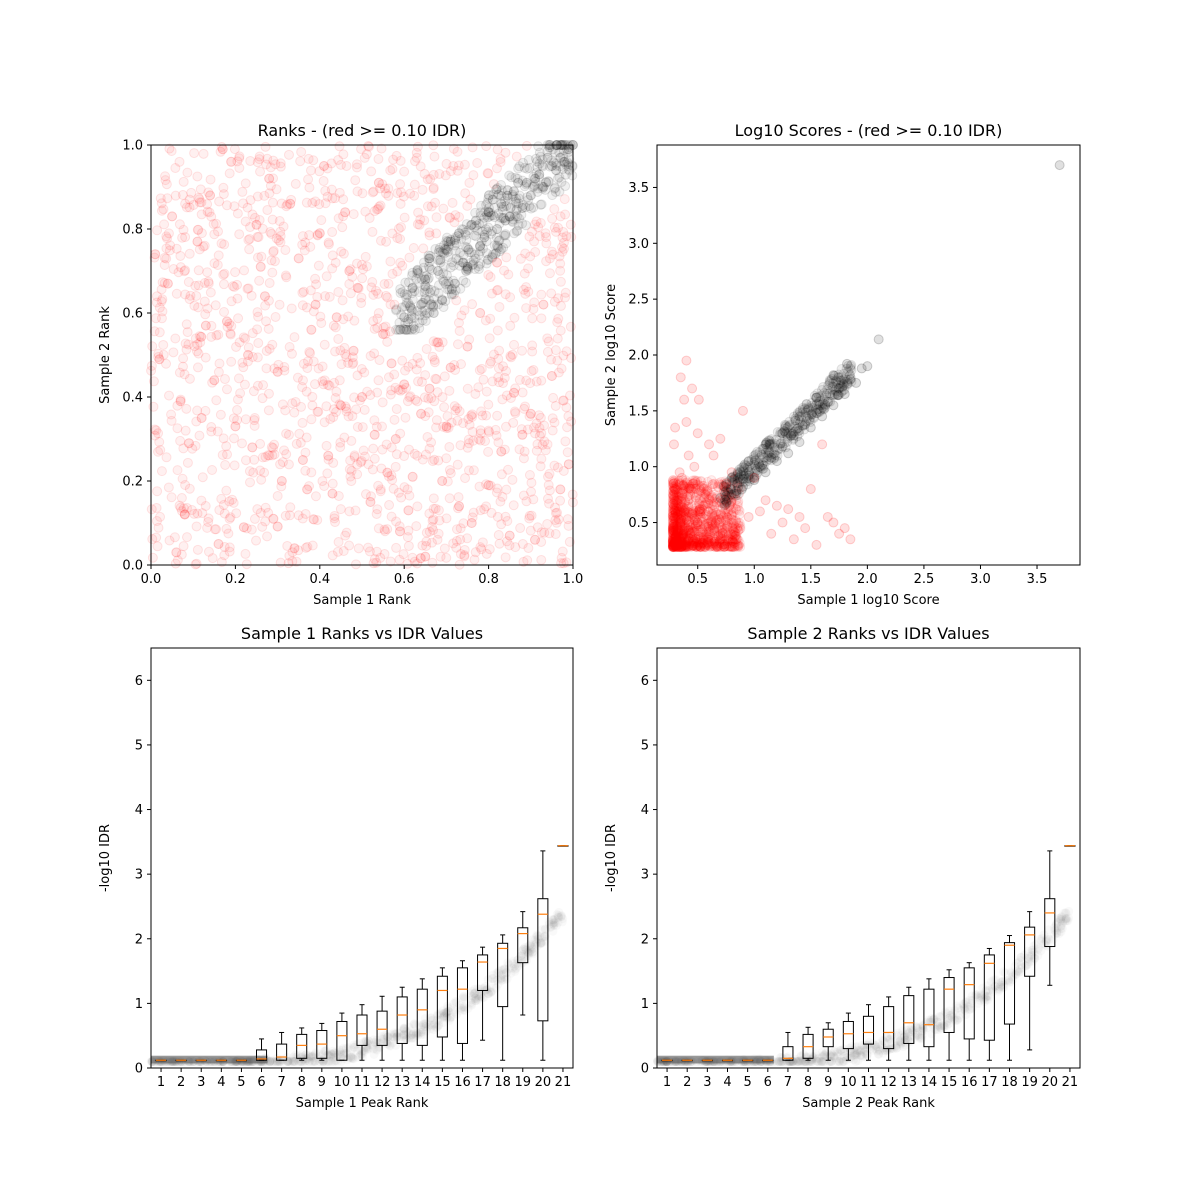 The image size is (1200, 1200). What do you see at coordinates (522, 1082) in the screenshot?
I see `x-tick-label: 19` at bounding box center [522, 1082].